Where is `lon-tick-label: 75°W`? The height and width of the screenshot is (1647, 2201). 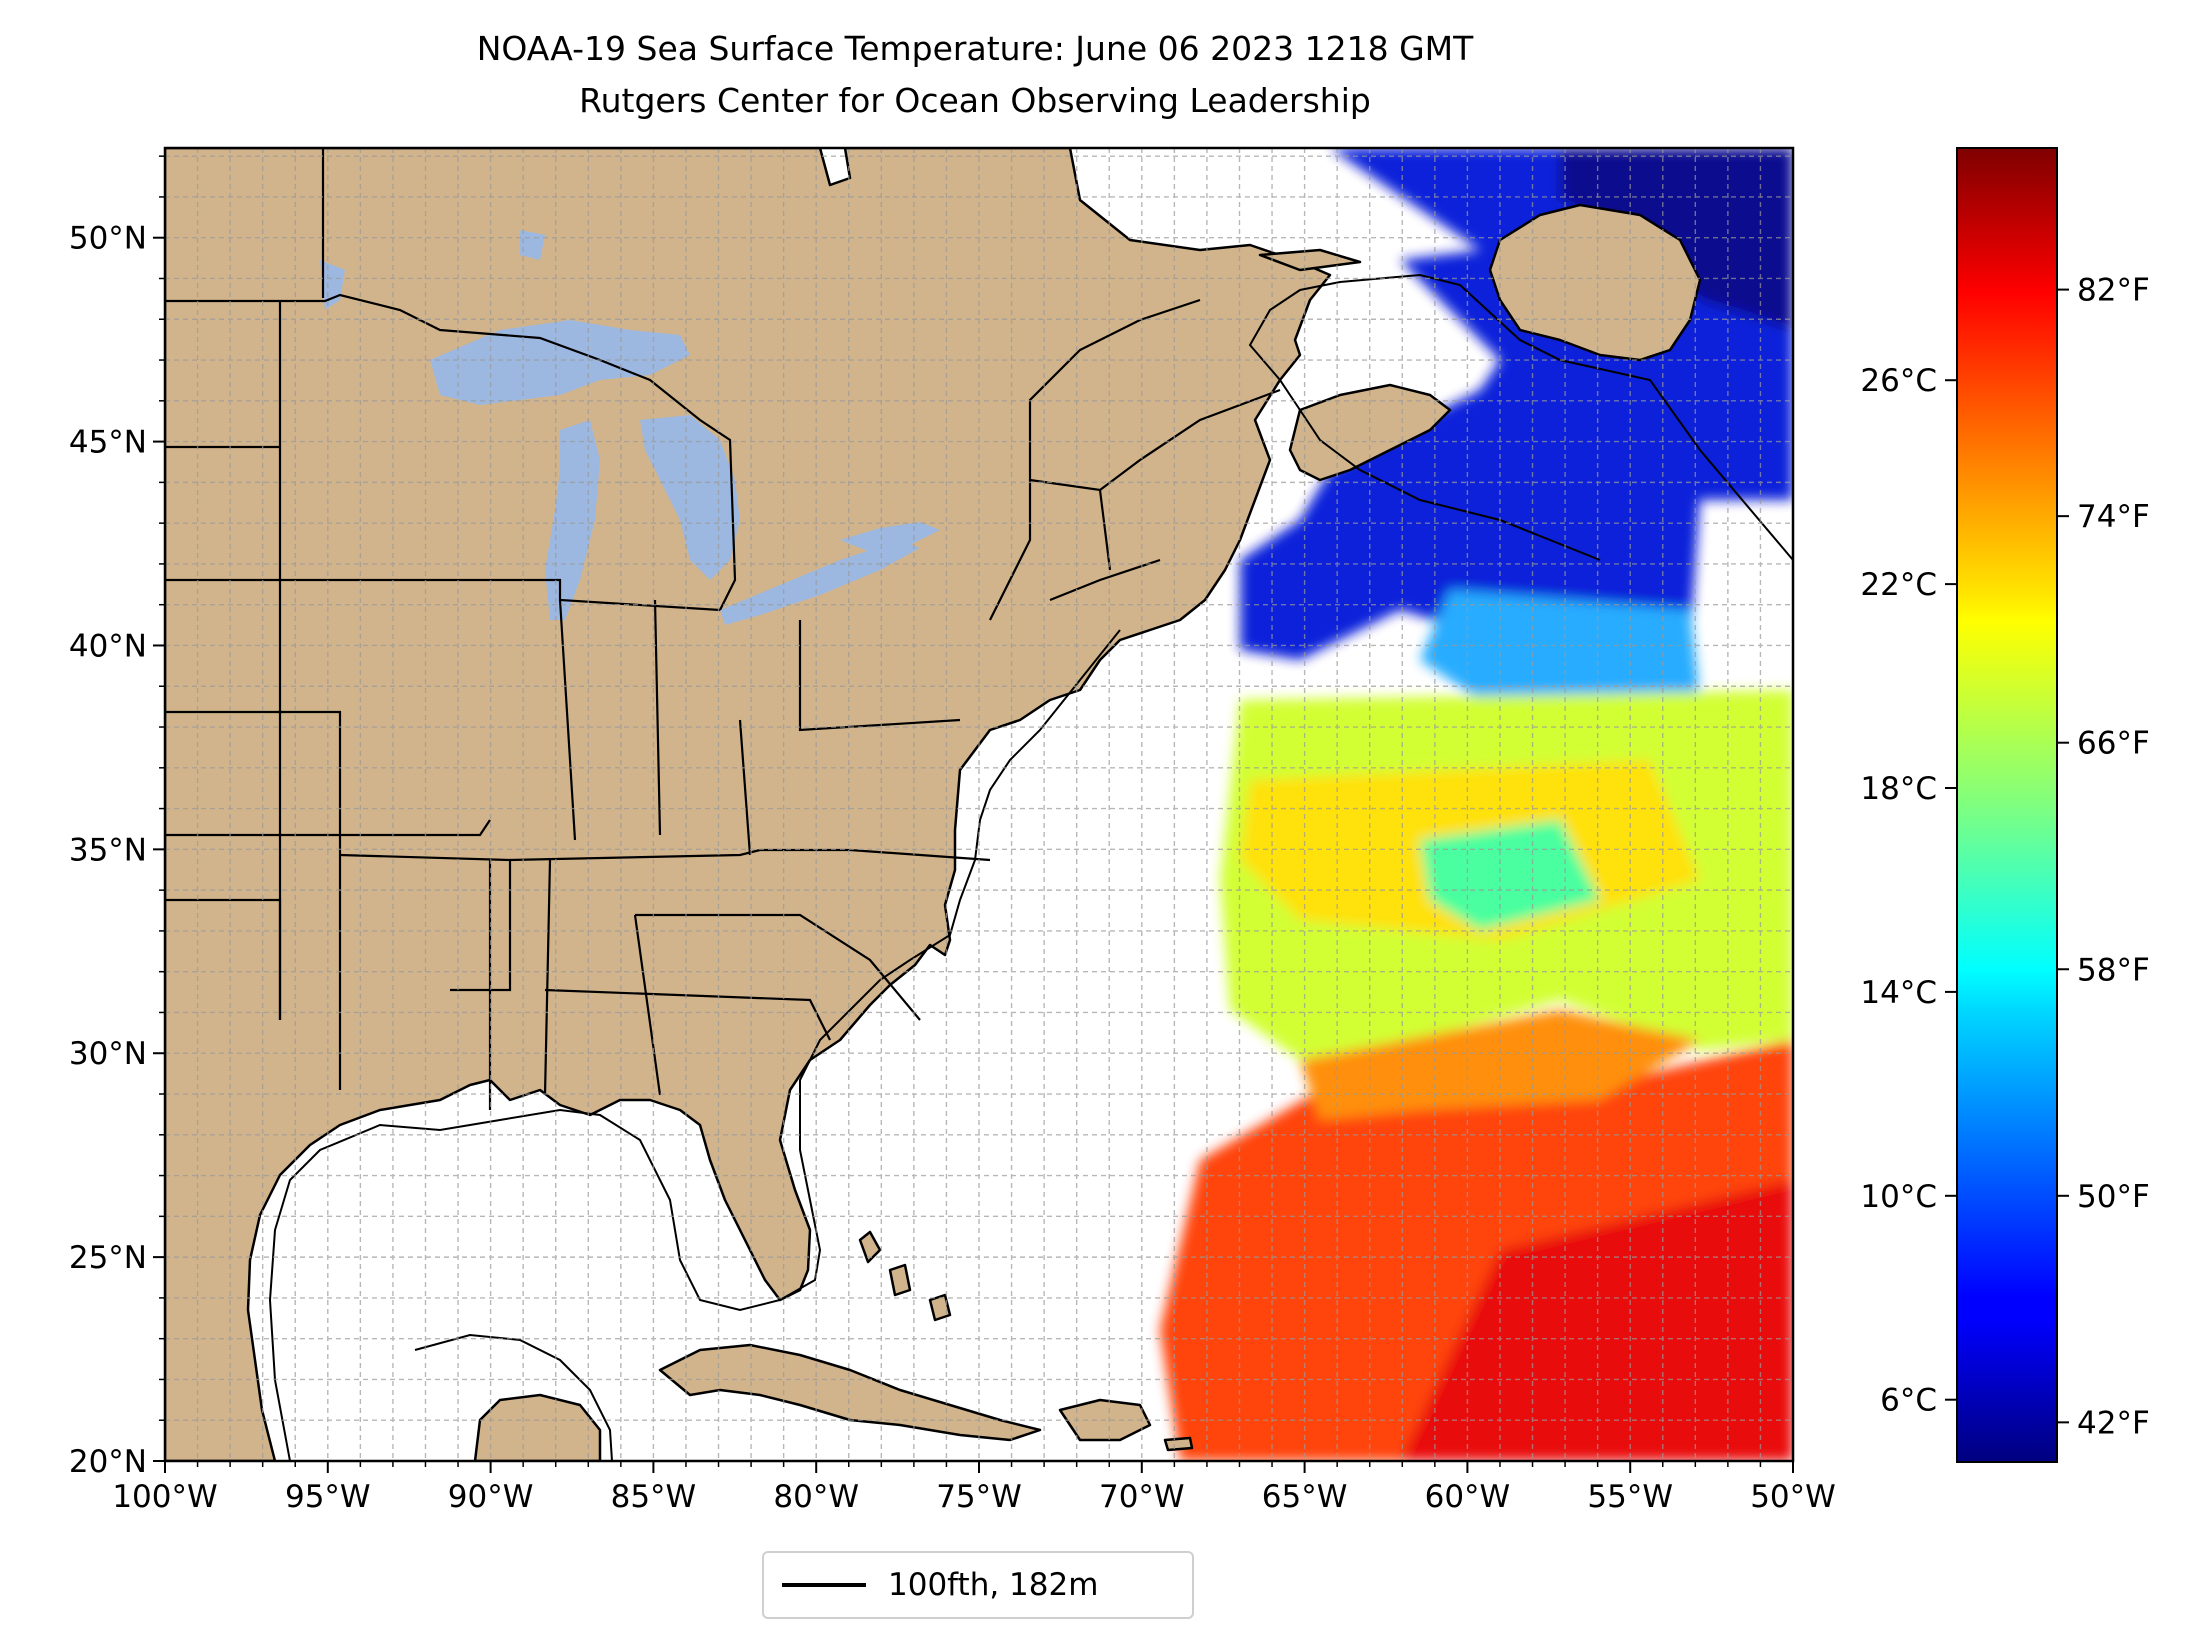
lon-tick-label: 75°W is located at coordinates (979, 1497).